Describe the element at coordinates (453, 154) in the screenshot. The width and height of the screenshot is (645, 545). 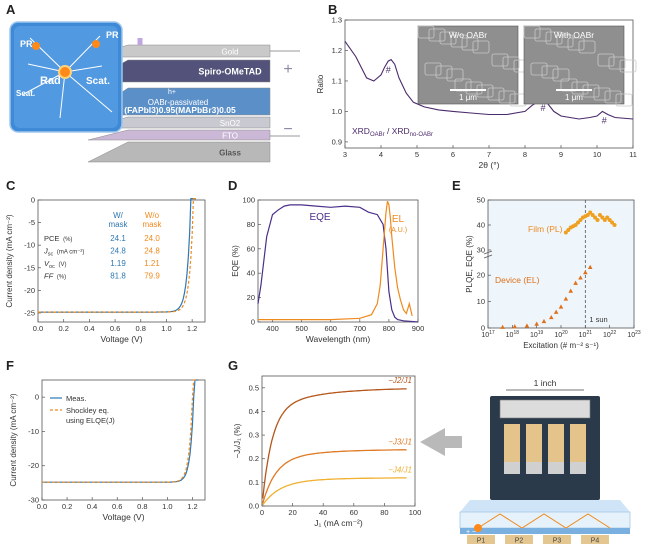
I see `x-tick-label: 6` at that location.